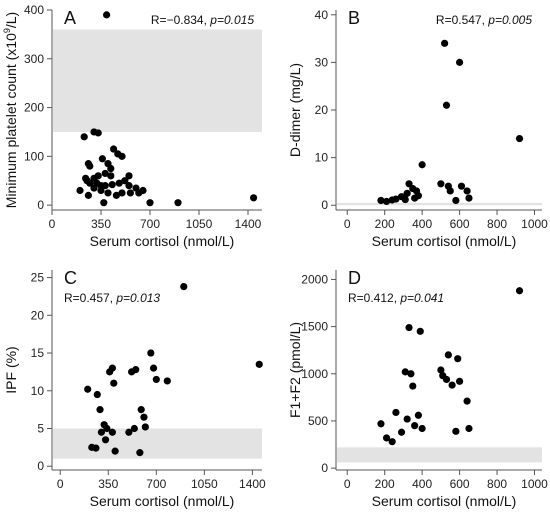 The height and width of the screenshot is (519, 550). What do you see at coordinates (90, 298) in the screenshot?
I see `stat-r: R=0.457,` at bounding box center [90, 298].